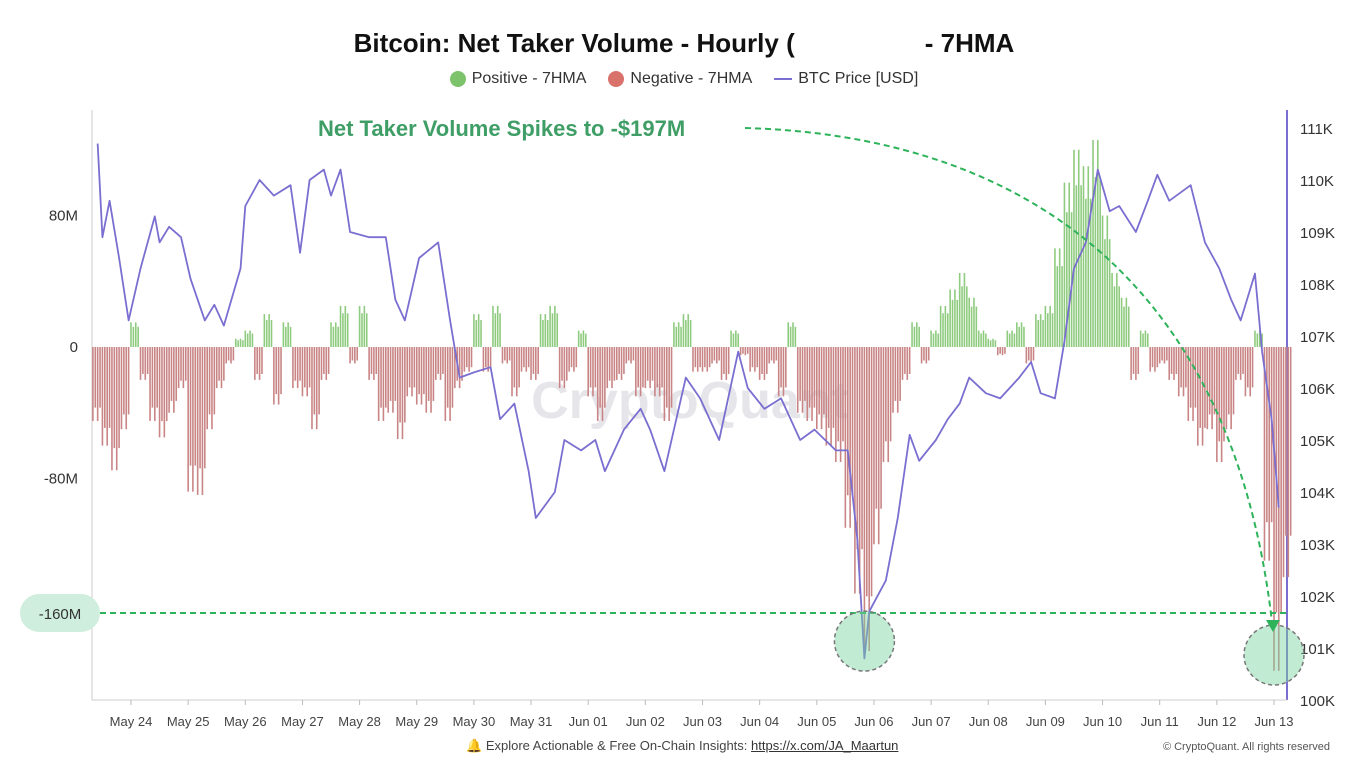 The height and width of the screenshot is (774, 1368). Describe the element at coordinates (517, 79) in the screenshot. I see `legend-positive: Positive - 7HMA` at that location.